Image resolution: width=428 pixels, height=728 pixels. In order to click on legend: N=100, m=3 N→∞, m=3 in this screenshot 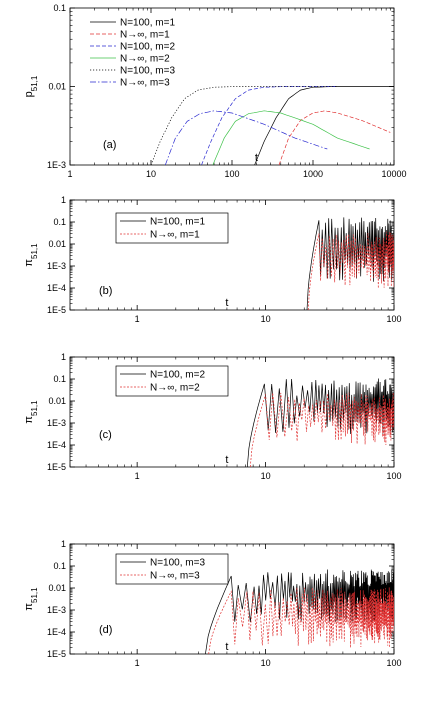, I will do `click(172, 569)`.